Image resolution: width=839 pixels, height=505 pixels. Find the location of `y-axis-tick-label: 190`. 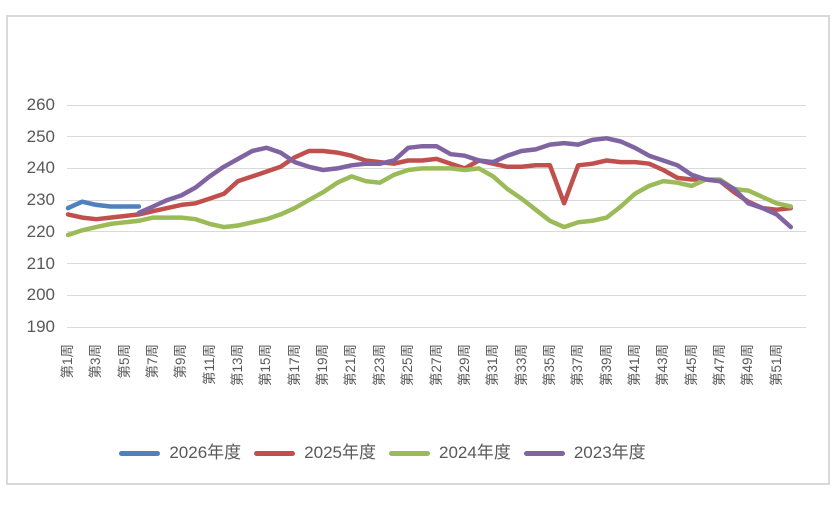

y-axis-tick-label: 190 is located at coordinates (40, 326).